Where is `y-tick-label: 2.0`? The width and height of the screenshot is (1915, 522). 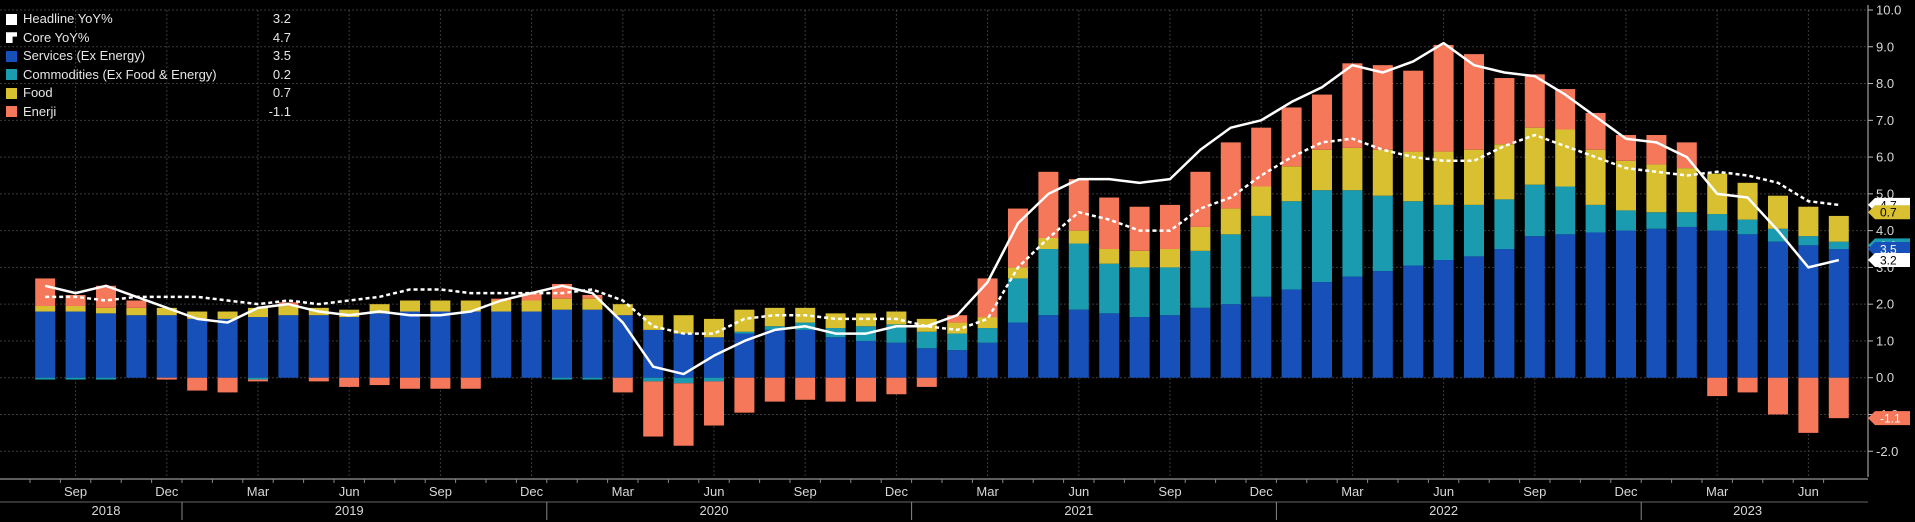
y-tick-label: 2.0 is located at coordinates (1885, 304).